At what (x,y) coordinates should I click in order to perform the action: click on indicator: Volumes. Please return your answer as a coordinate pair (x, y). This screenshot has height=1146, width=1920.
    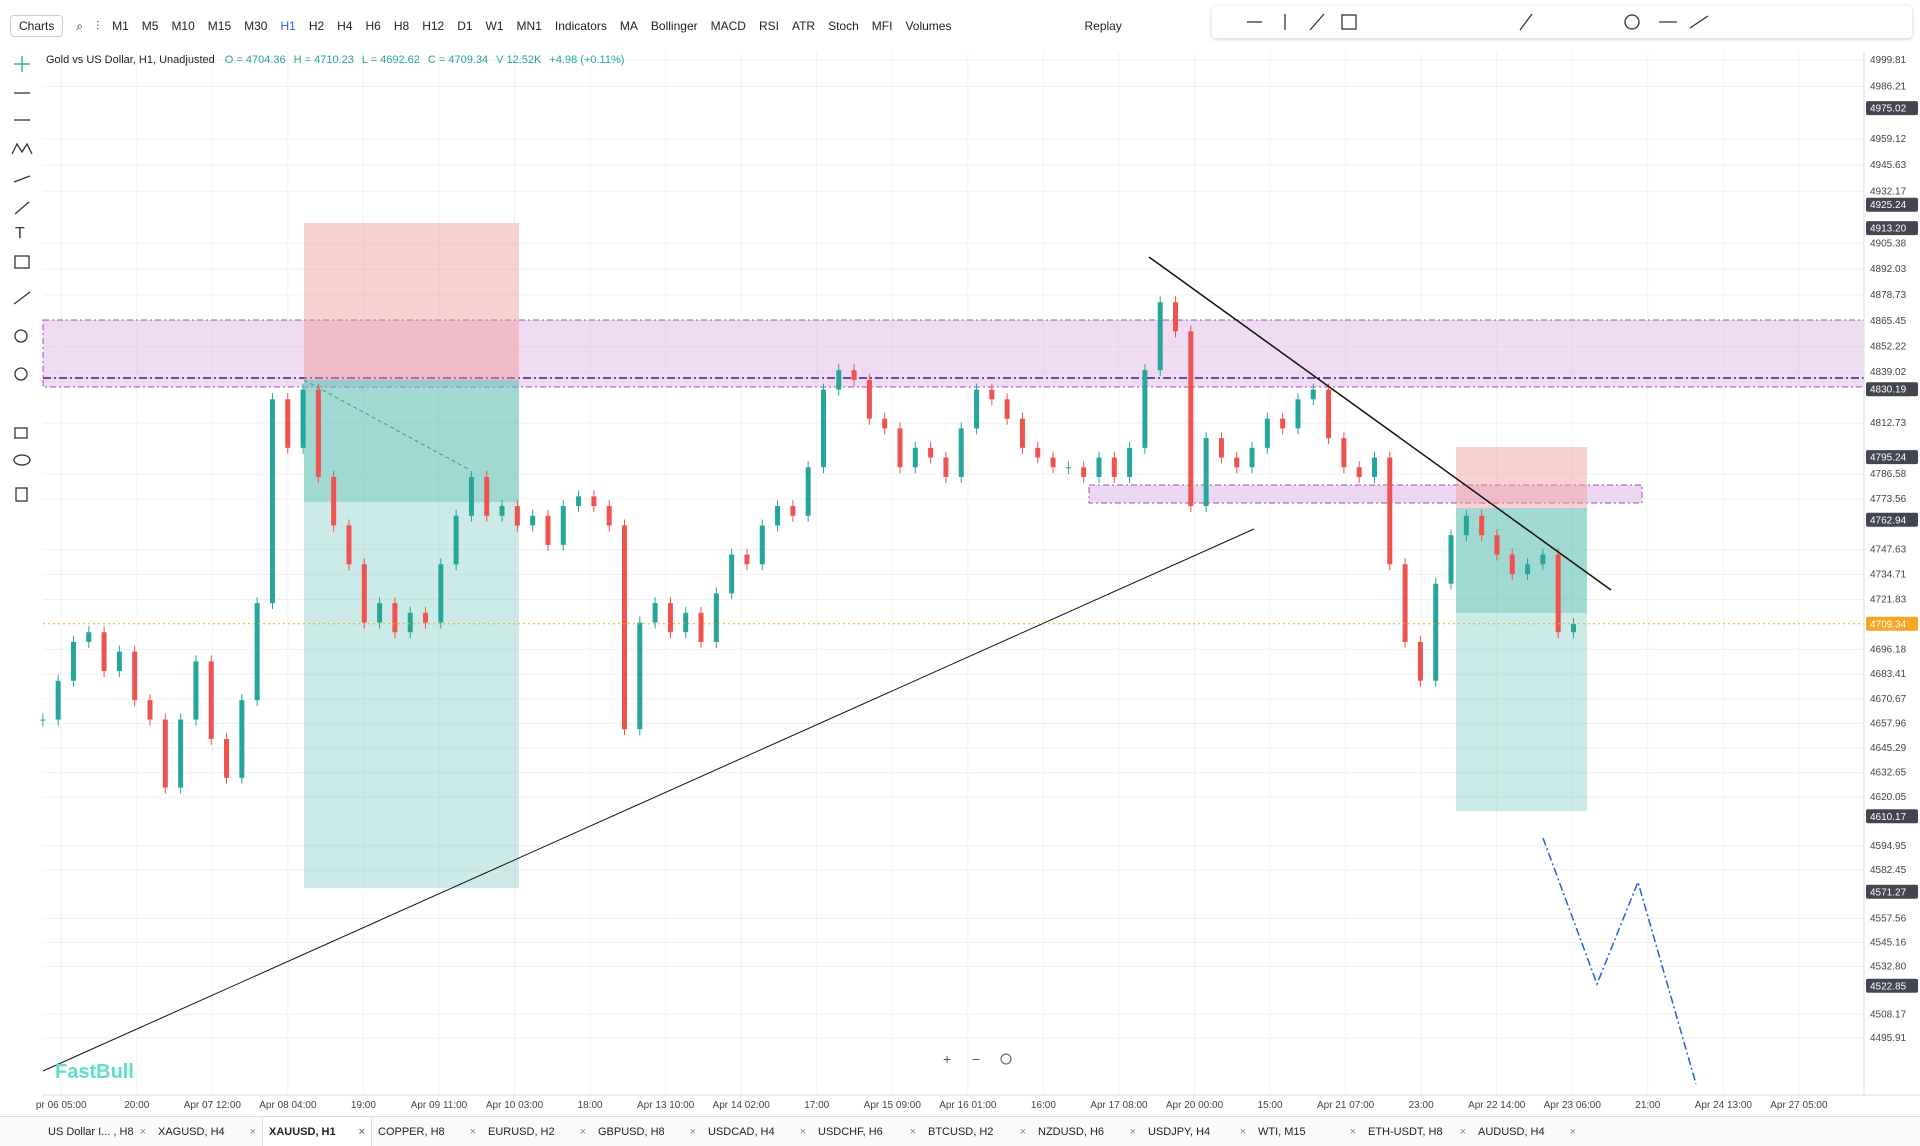
    Looking at the image, I should click on (928, 26).